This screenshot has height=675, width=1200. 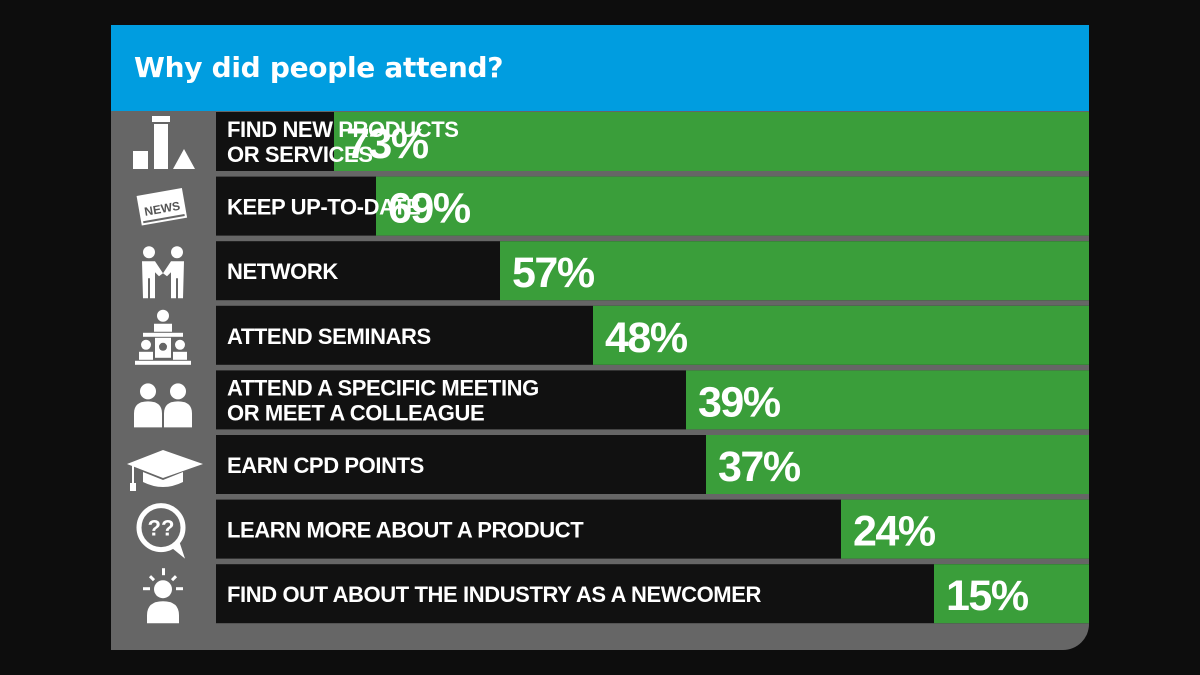 What do you see at coordinates (429, 209) in the screenshot?
I see `bar-value-label: 69%` at bounding box center [429, 209].